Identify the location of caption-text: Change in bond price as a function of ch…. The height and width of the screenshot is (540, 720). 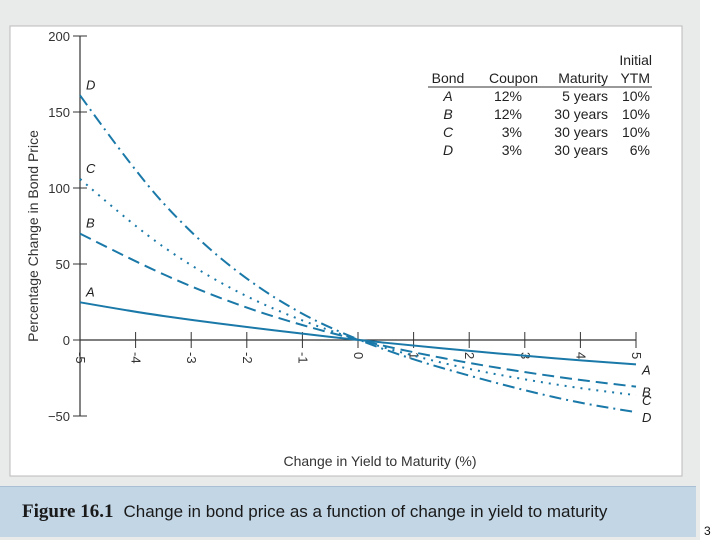
(365, 511).